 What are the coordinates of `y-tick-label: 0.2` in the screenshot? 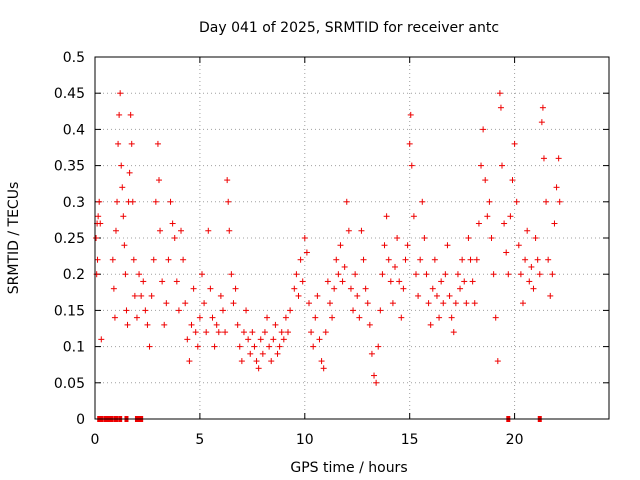 It's located at (74, 275).